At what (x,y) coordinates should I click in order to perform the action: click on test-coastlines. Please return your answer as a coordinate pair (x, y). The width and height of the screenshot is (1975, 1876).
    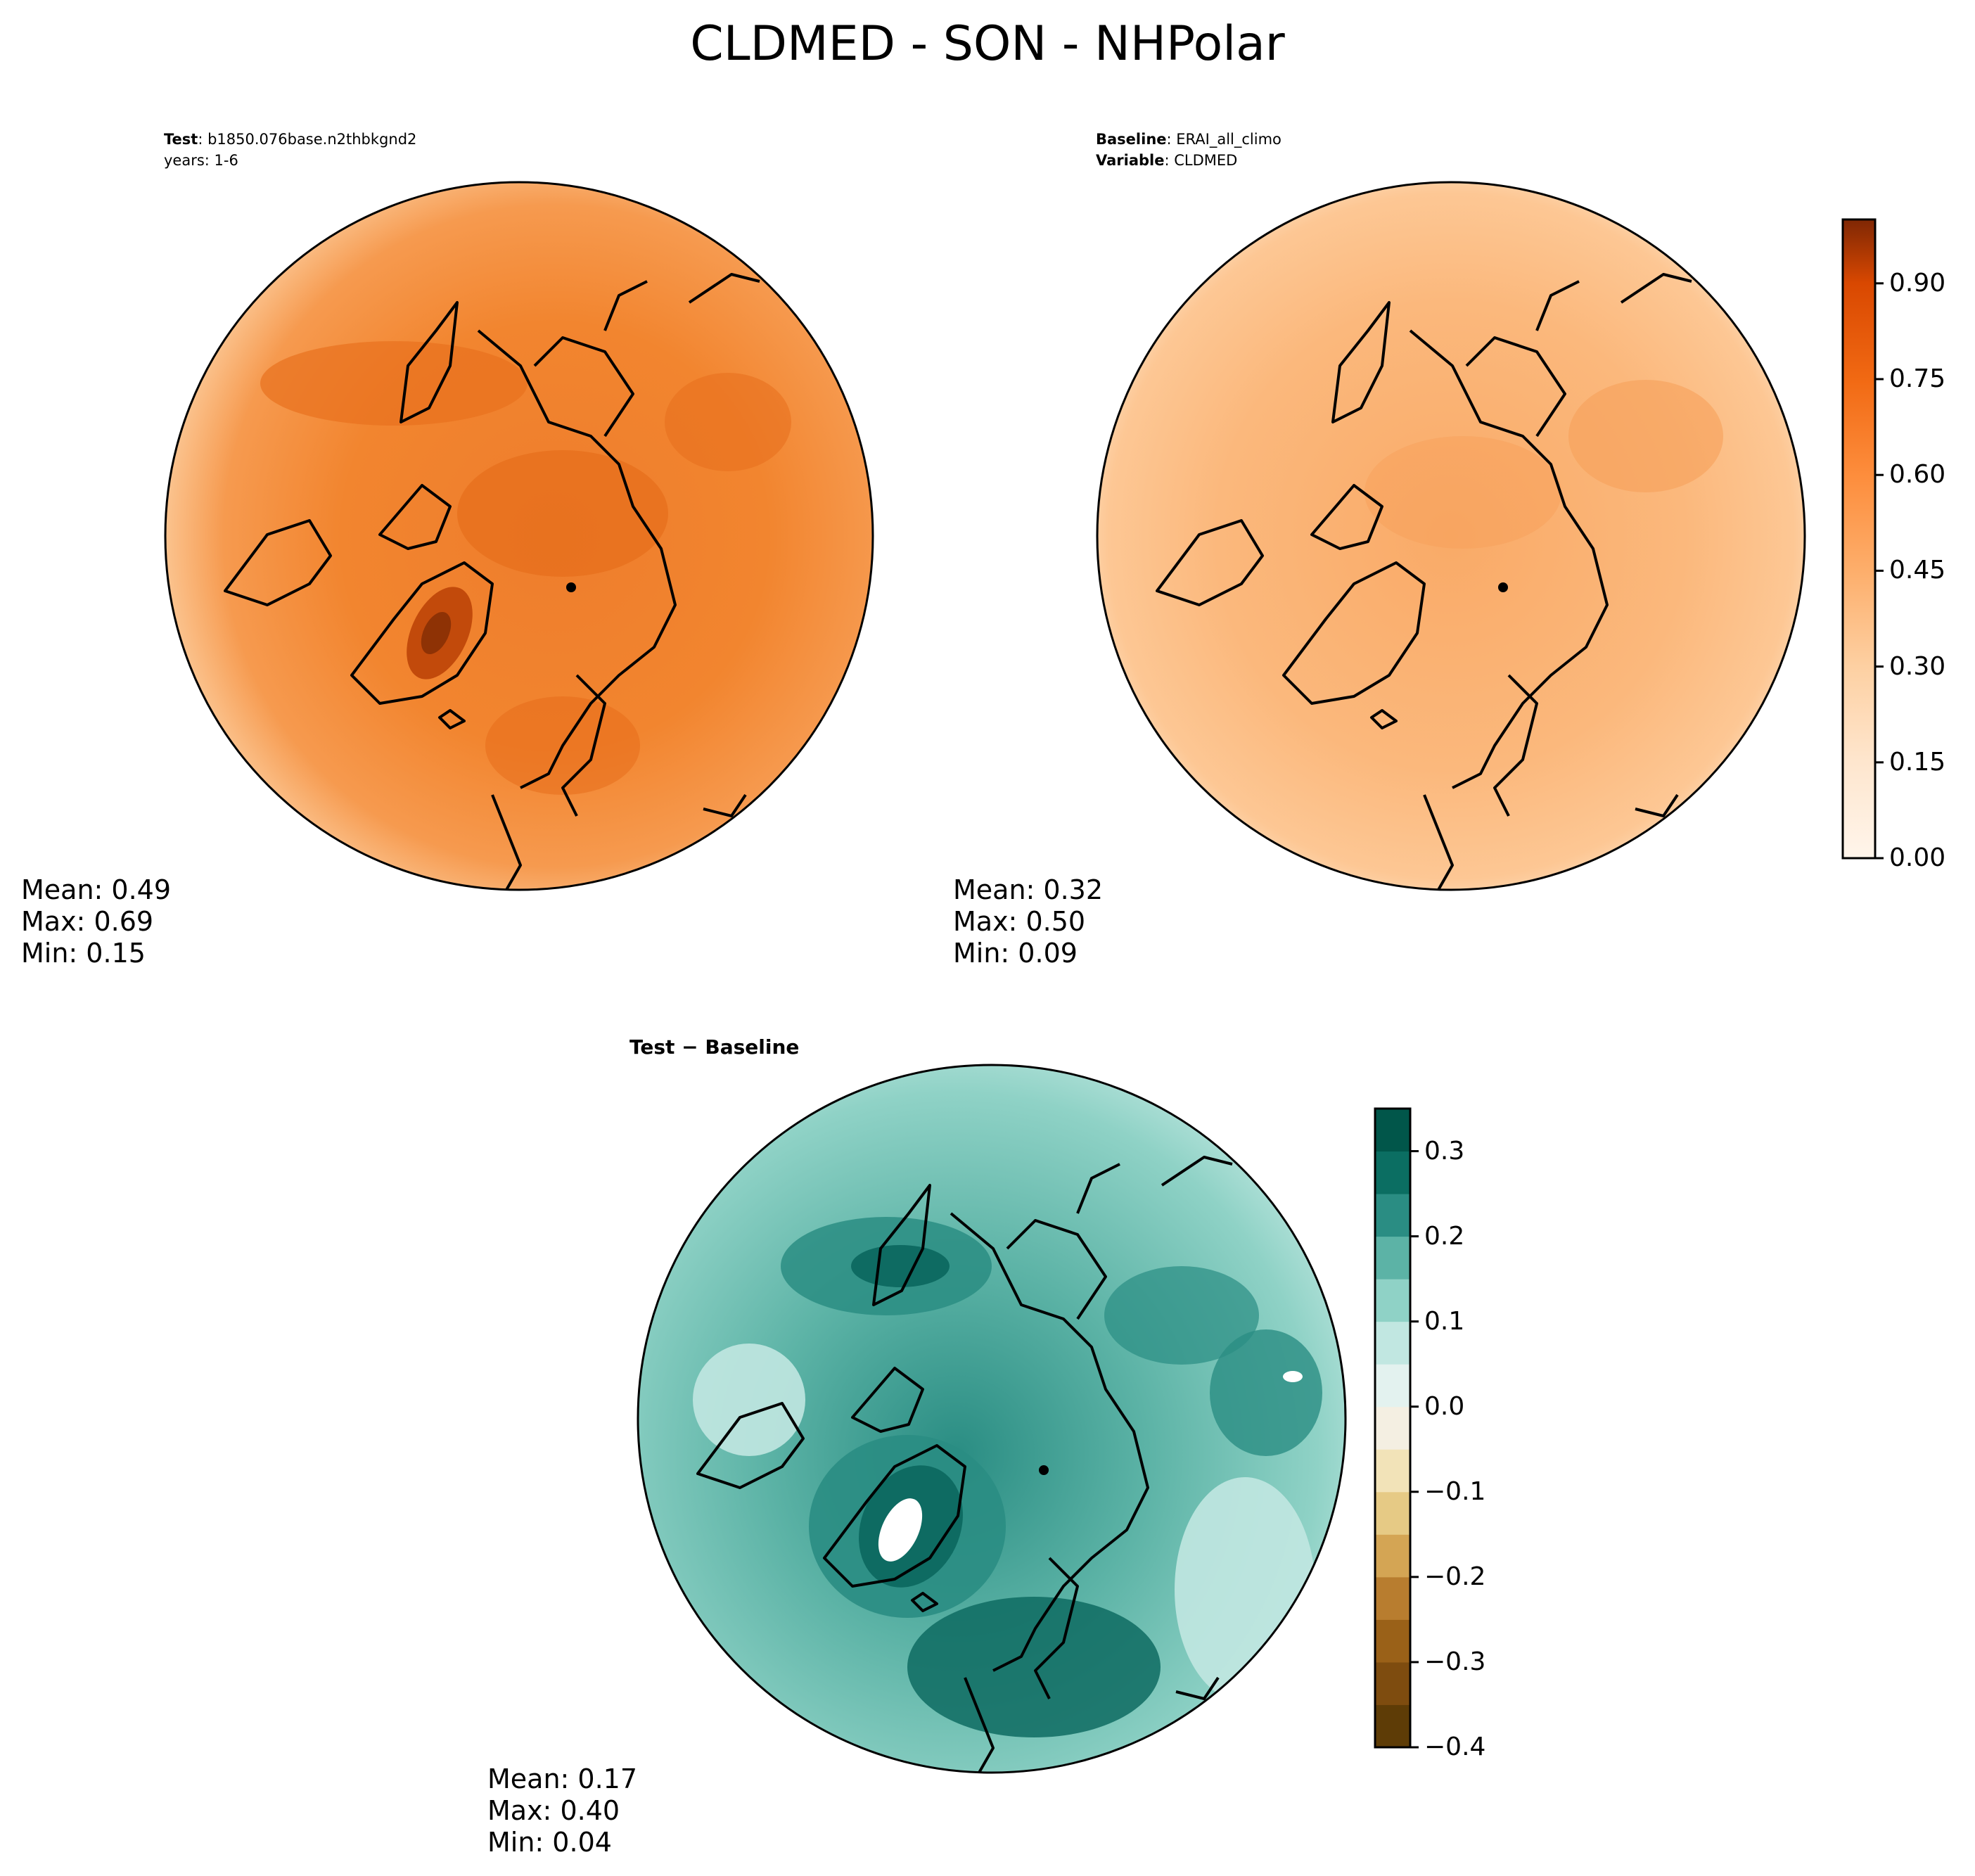
    Looking at the image, I should click on (492, 581).